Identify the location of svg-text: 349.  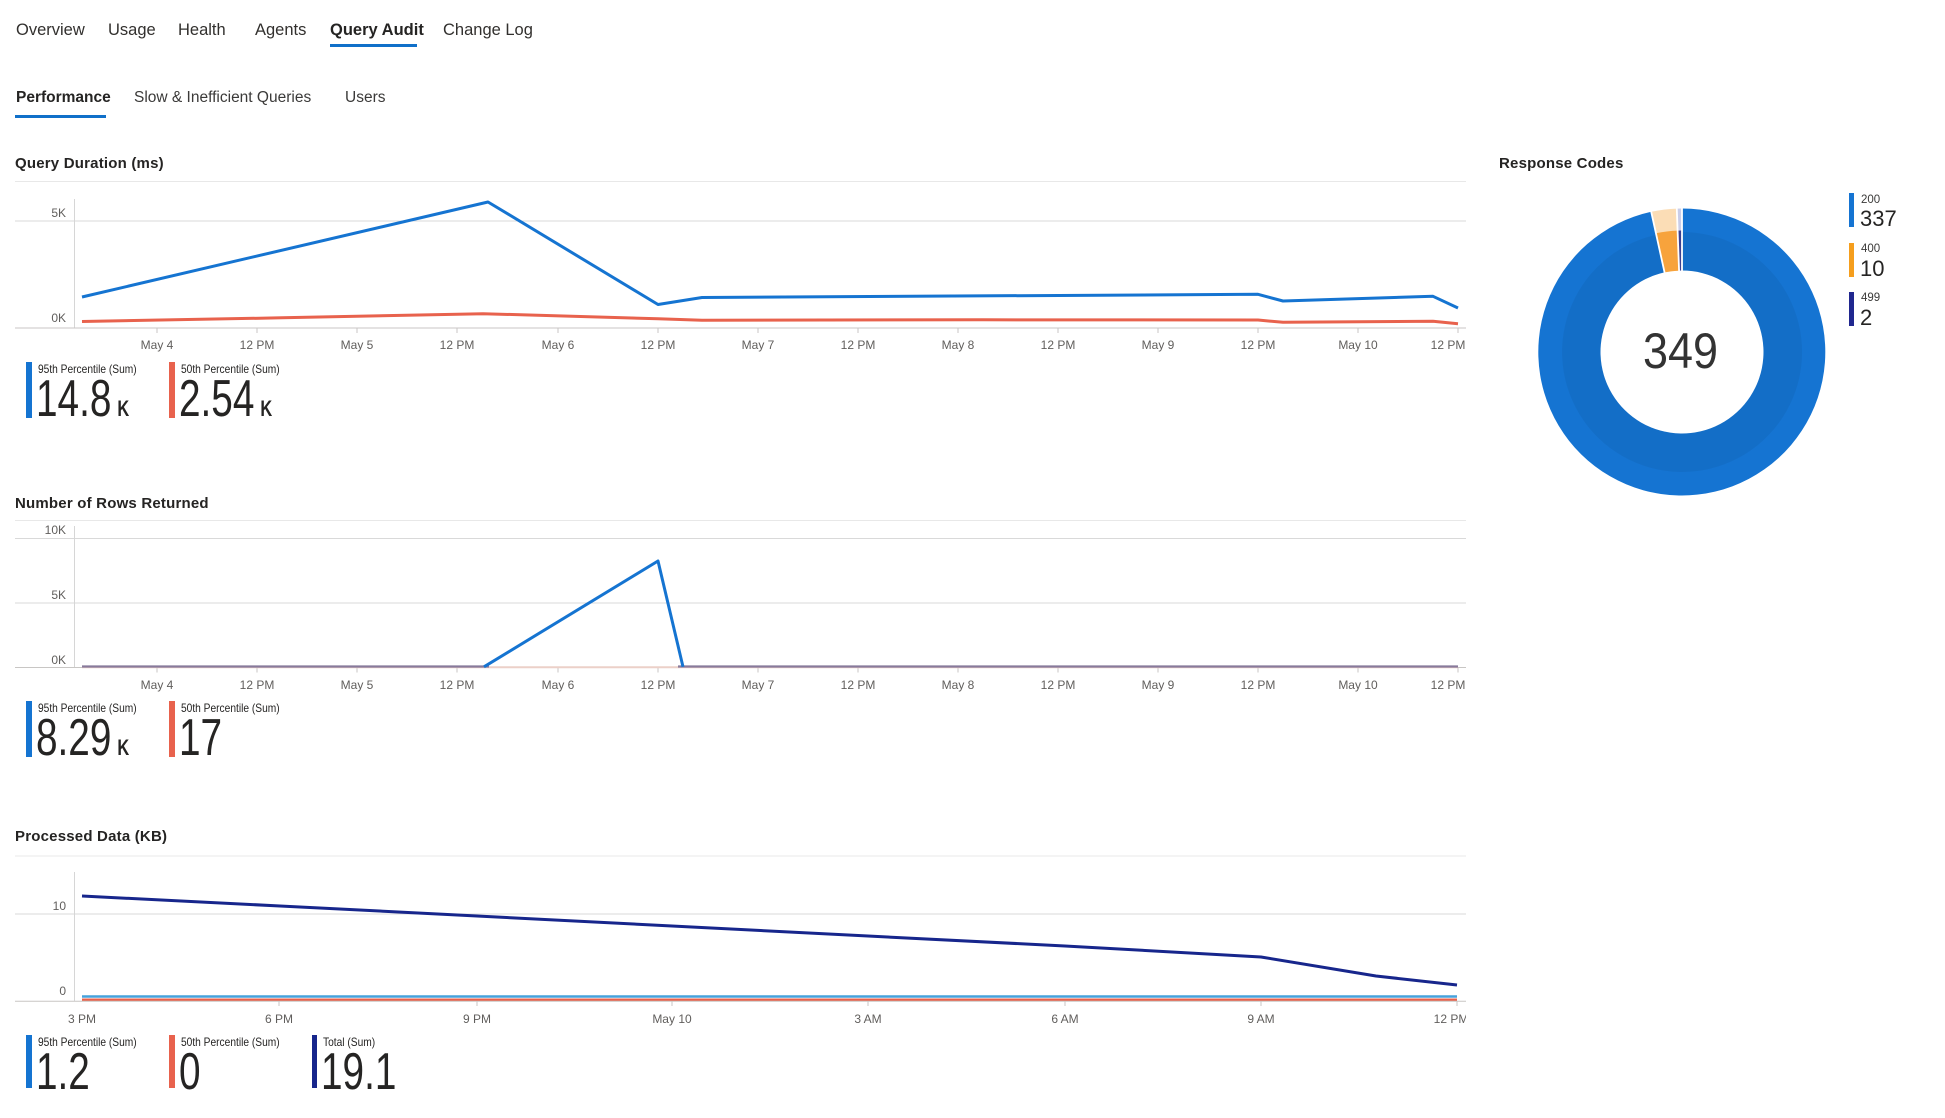
(1680, 351).